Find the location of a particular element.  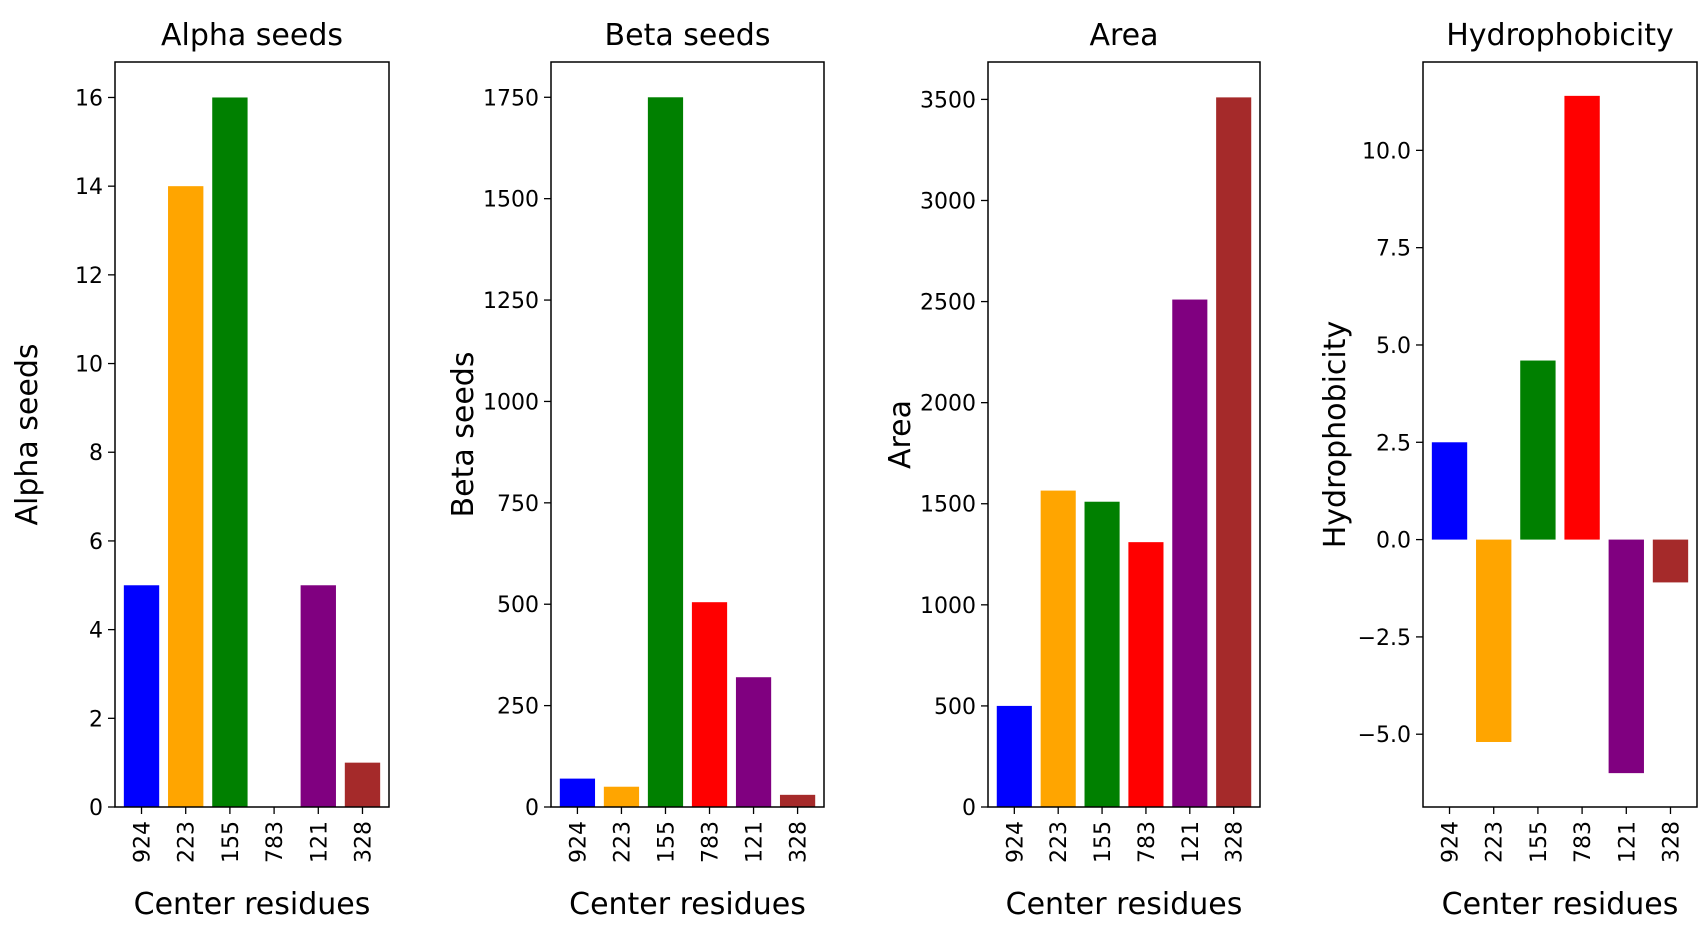

y-tick-label: −5.0 is located at coordinates (1384, 735).